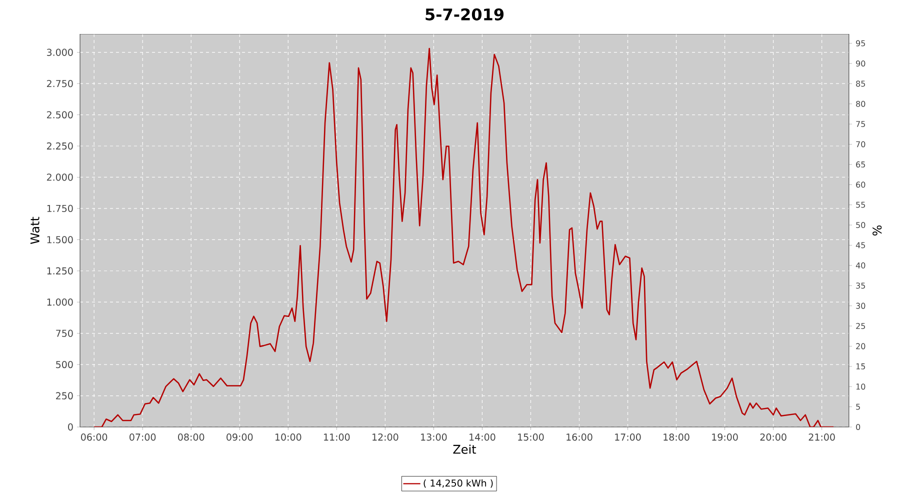 The height and width of the screenshot is (500, 900). What do you see at coordinates (337, 437) in the screenshot?
I see `x-tick-label: 11:00` at bounding box center [337, 437].